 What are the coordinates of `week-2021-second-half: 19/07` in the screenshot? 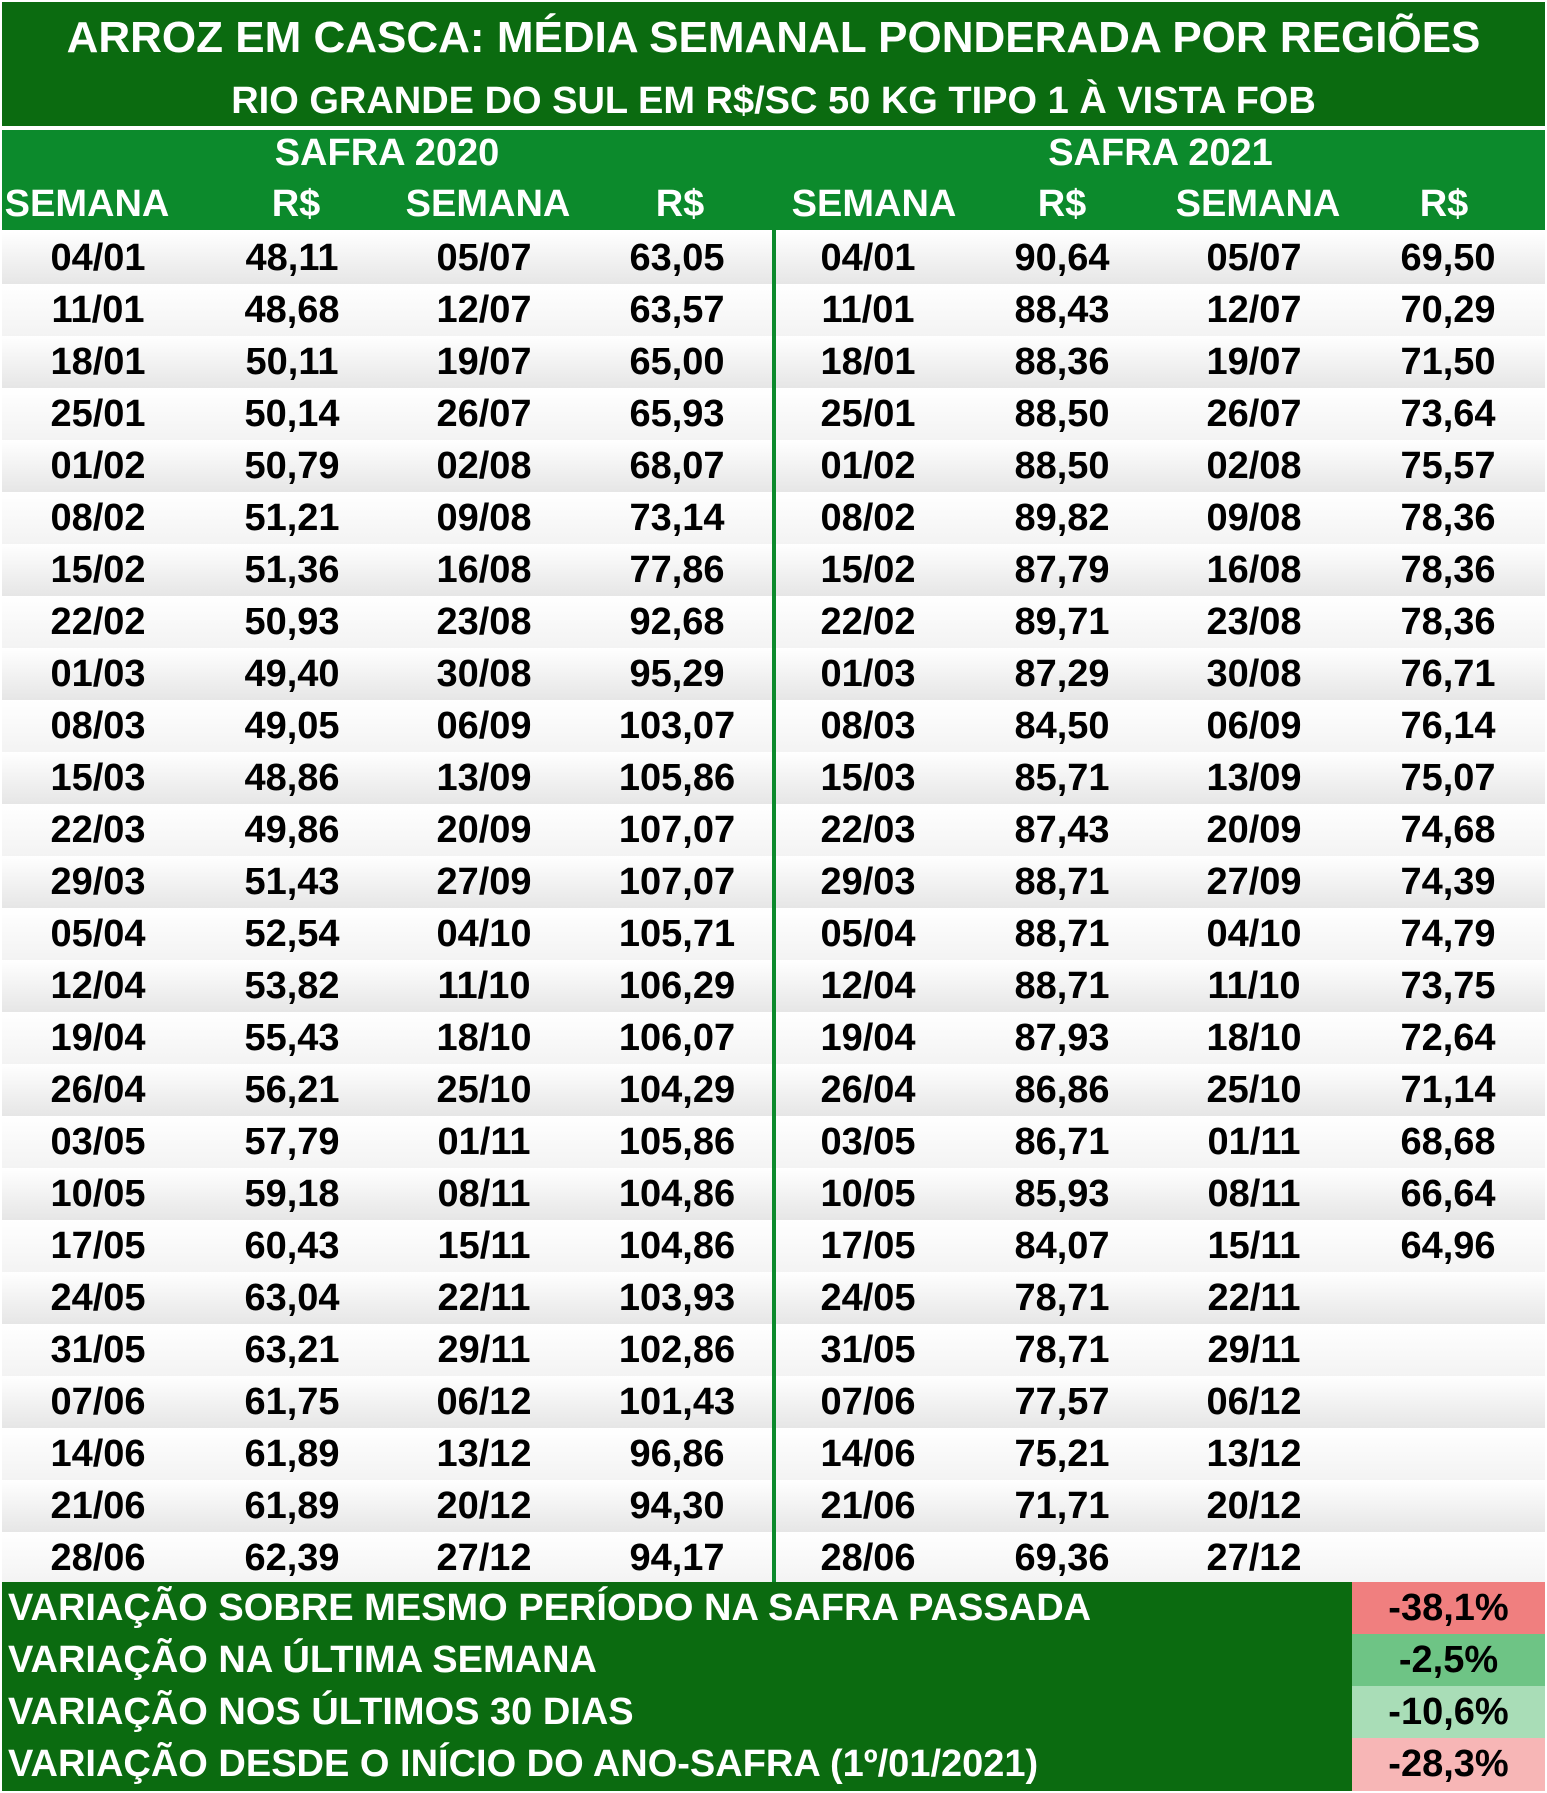 It's located at (1254, 362).